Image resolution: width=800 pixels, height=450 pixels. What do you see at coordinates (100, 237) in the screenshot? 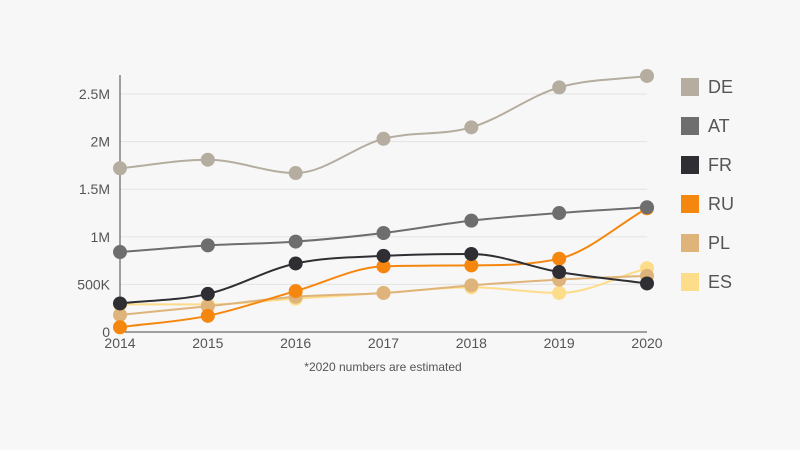
I see `y-tick-label: 1M` at bounding box center [100, 237].